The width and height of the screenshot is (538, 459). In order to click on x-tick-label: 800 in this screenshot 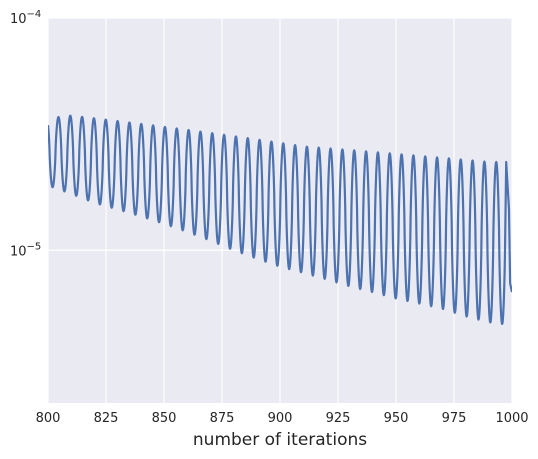, I will do `click(48, 418)`.